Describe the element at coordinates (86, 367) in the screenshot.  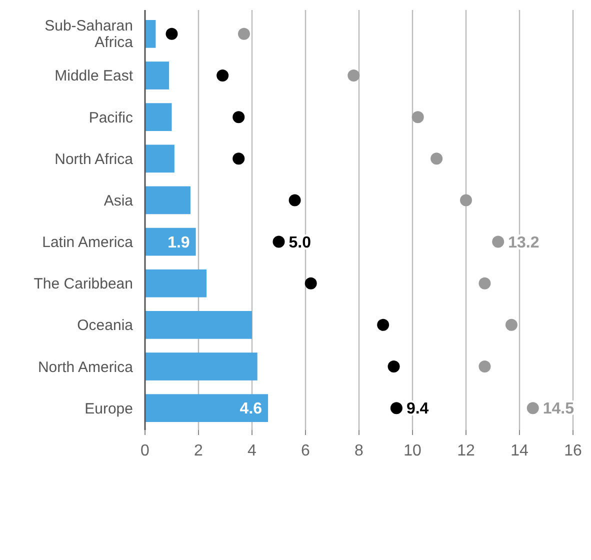
I see `y-tick-label: North America` at that location.